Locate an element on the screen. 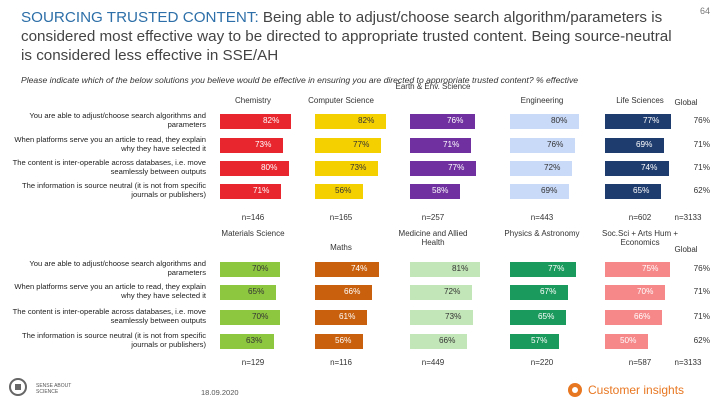 The width and height of the screenshot is (720, 407). bar-value-label: 67% is located at coordinates (548, 291).